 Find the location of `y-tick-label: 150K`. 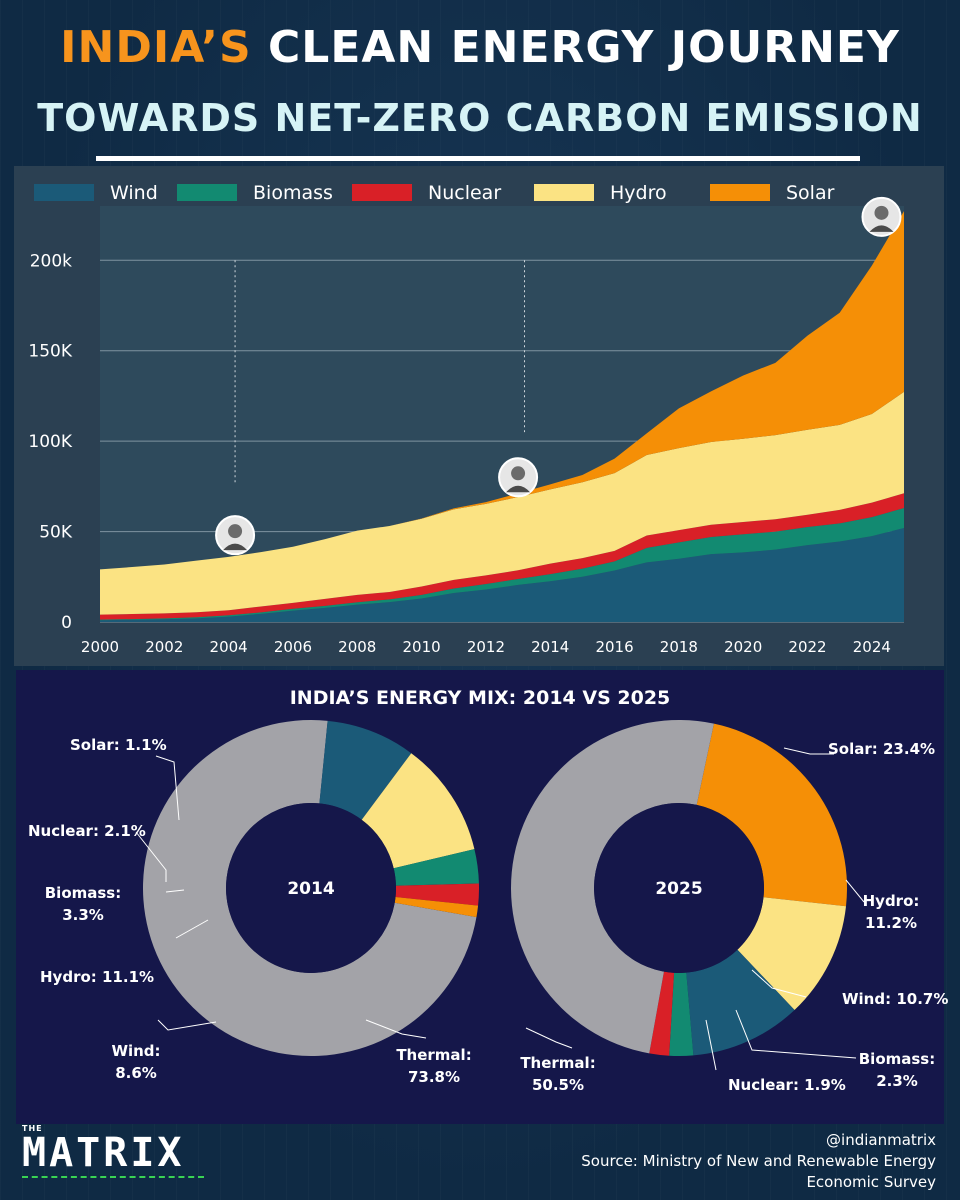

y-tick-label: 150K is located at coordinates (50, 352).